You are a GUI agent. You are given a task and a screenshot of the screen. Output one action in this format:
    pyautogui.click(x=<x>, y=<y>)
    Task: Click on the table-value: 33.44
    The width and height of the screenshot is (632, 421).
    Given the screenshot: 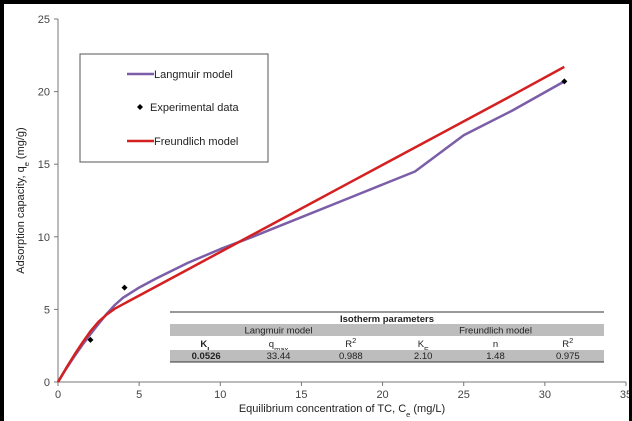 What is the action you would take?
    pyautogui.click(x=279, y=356)
    